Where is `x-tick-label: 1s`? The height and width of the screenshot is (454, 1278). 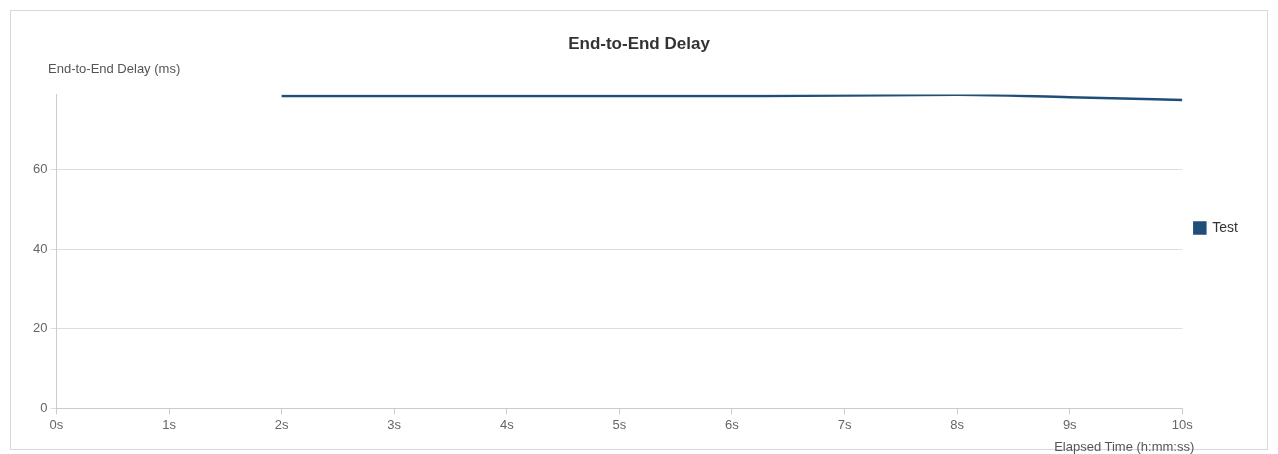 x-tick-label: 1s is located at coordinates (169, 424).